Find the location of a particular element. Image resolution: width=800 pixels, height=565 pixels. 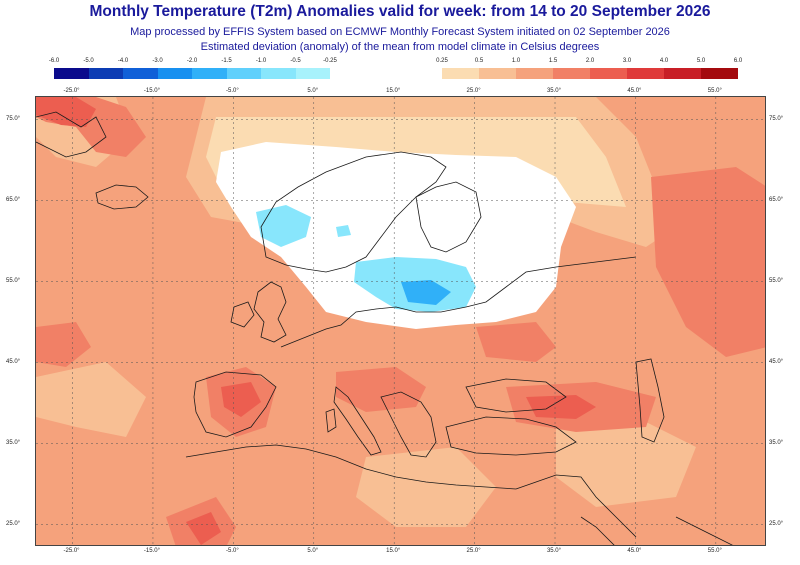

legend-tick-label: -0.25 is located at coordinates (330, 61).